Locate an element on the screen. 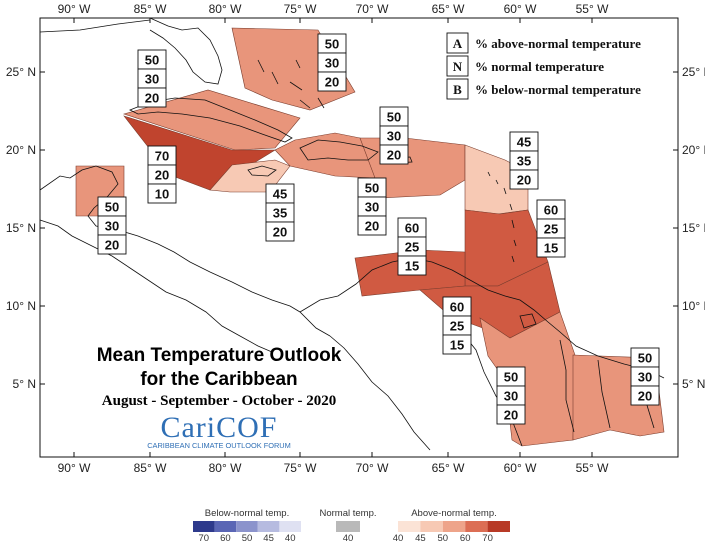 The width and height of the screenshot is (705, 542). lon-label-top: 55° W is located at coordinates (592, 9).